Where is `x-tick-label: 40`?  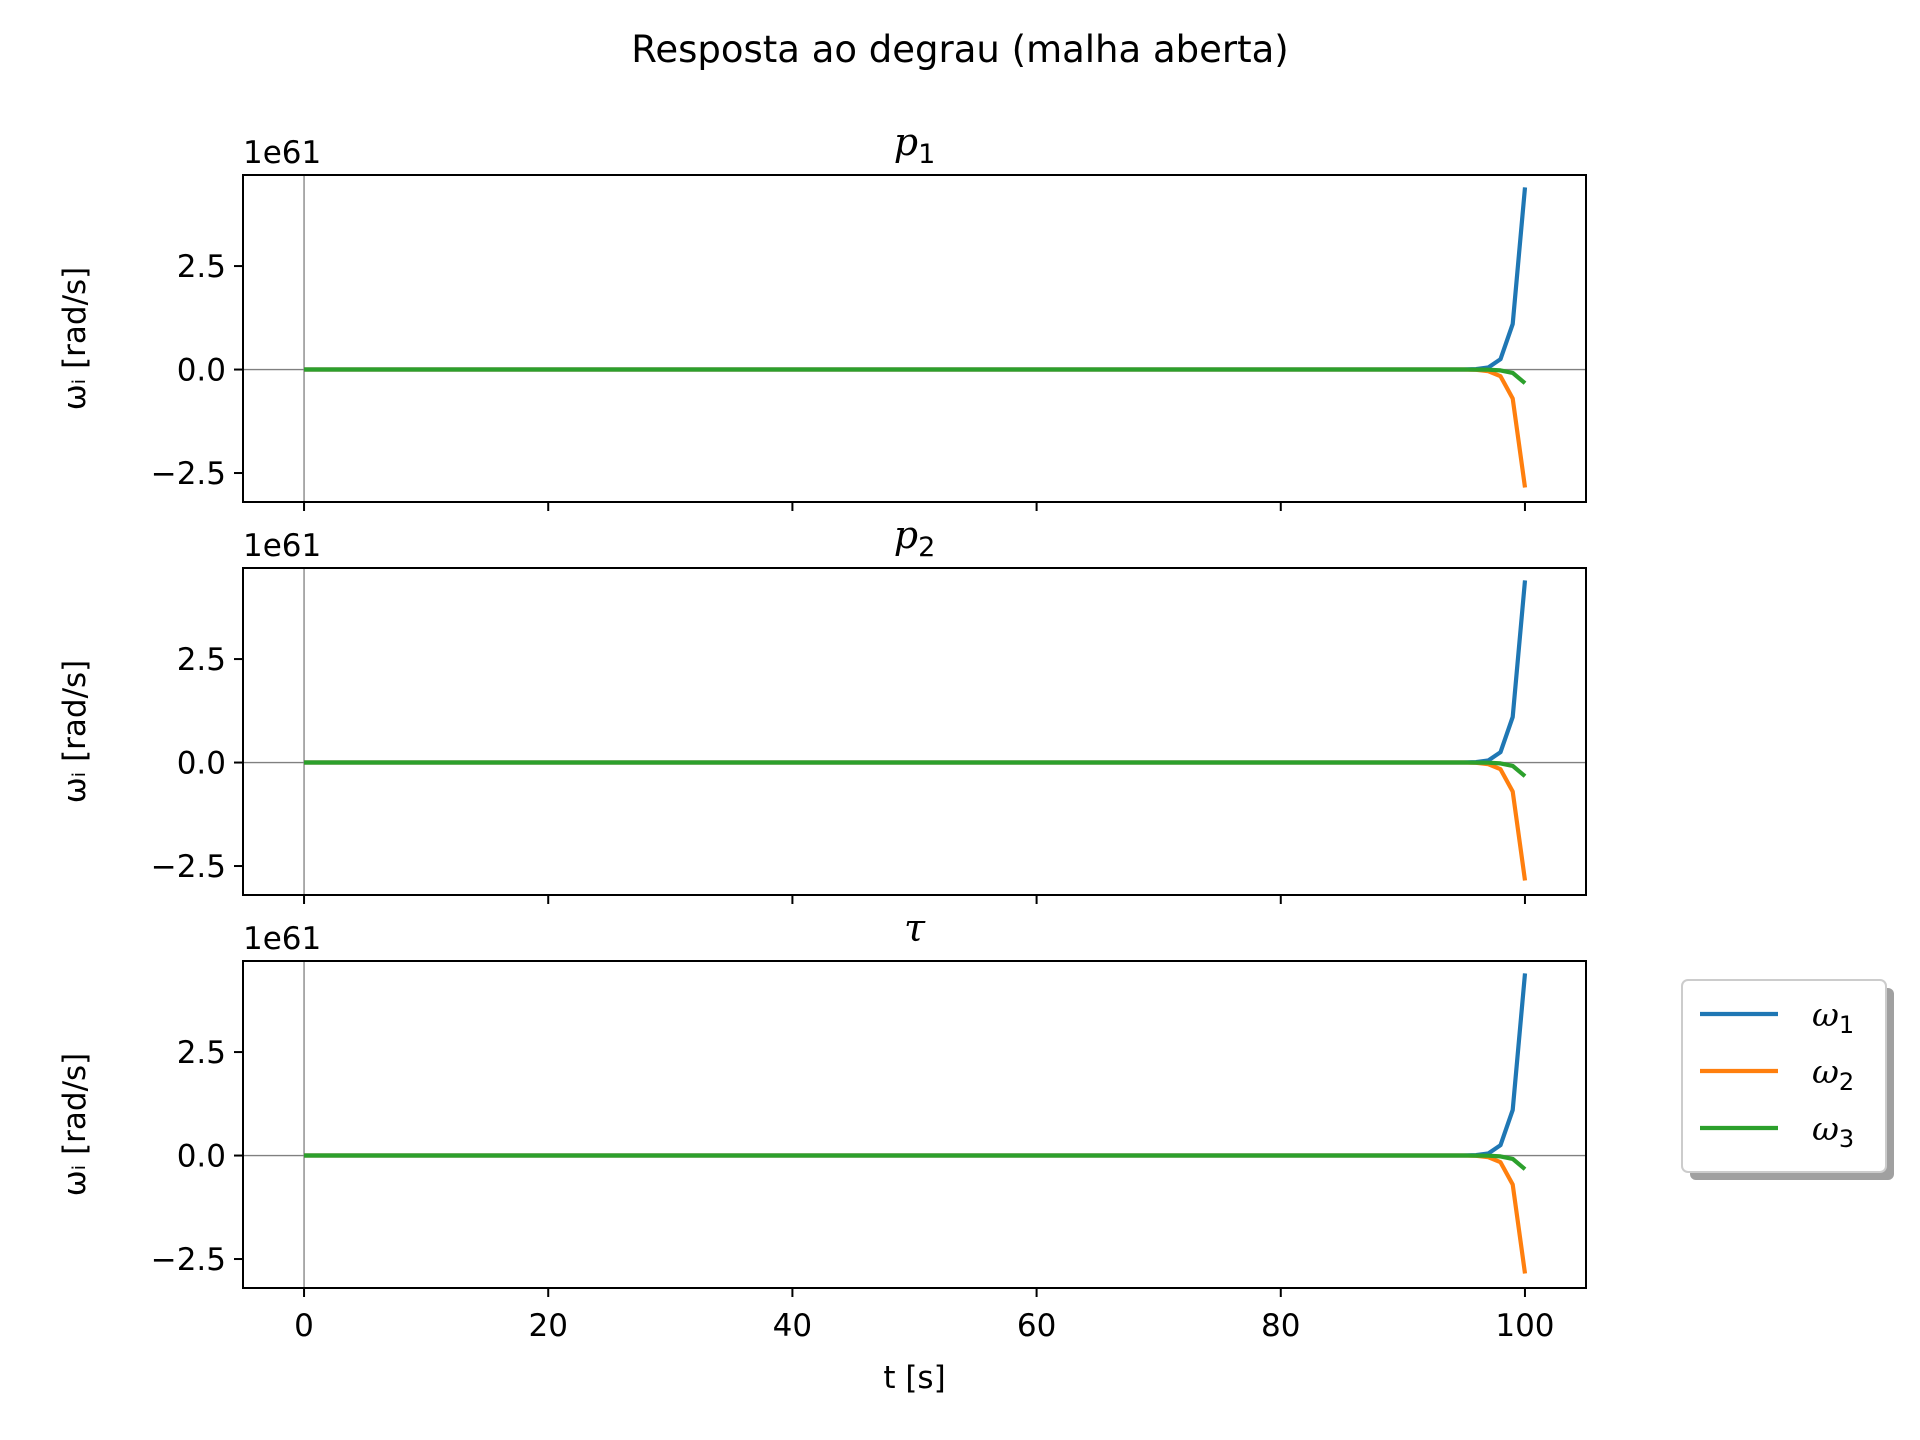
x-tick-label: 40 is located at coordinates (792, 1326).